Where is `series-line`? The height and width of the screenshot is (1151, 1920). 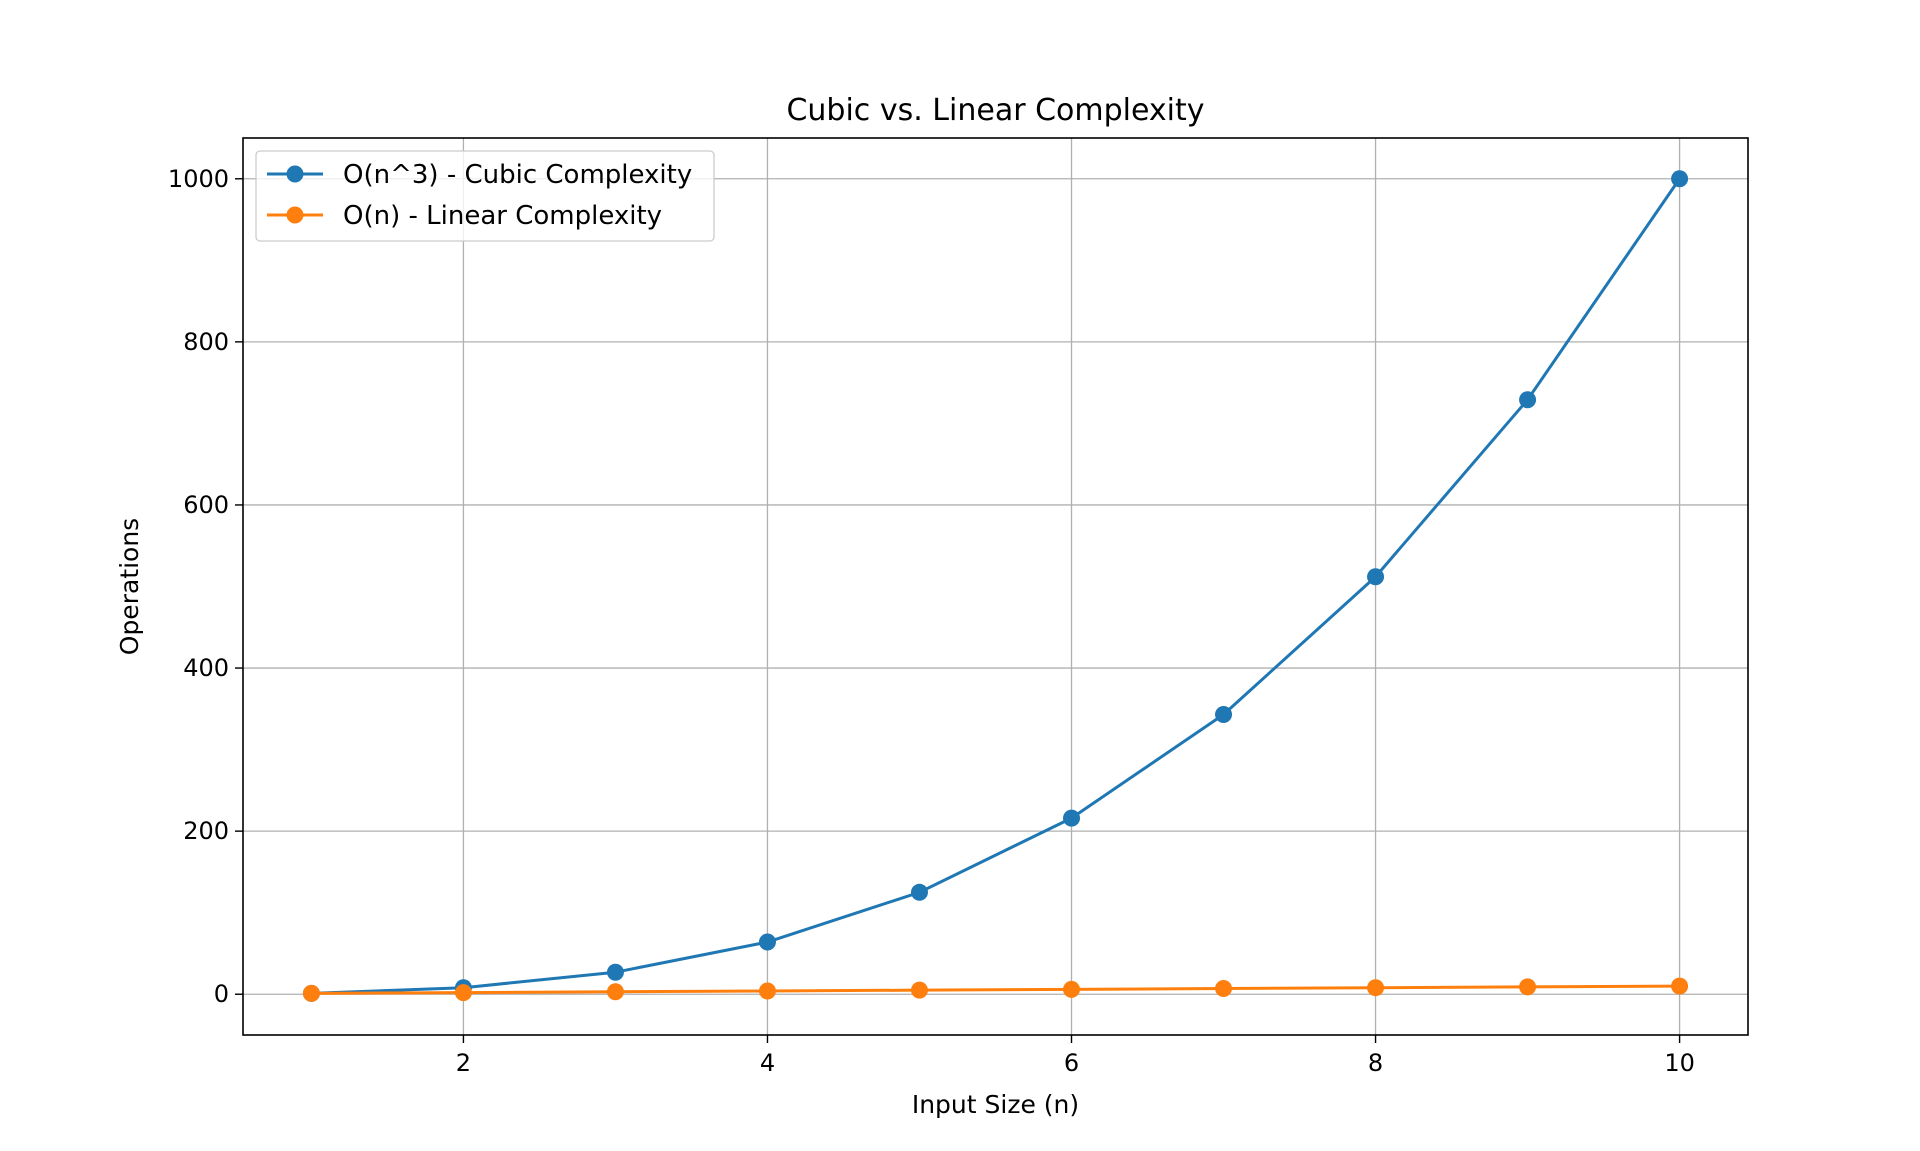
series-line is located at coordinates (995, 989).